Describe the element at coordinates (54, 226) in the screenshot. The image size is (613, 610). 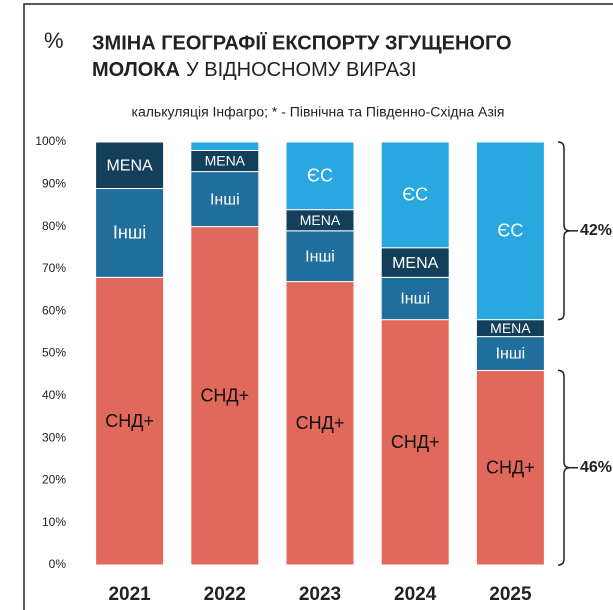
I see `y-tick-label: 80%` at that location.